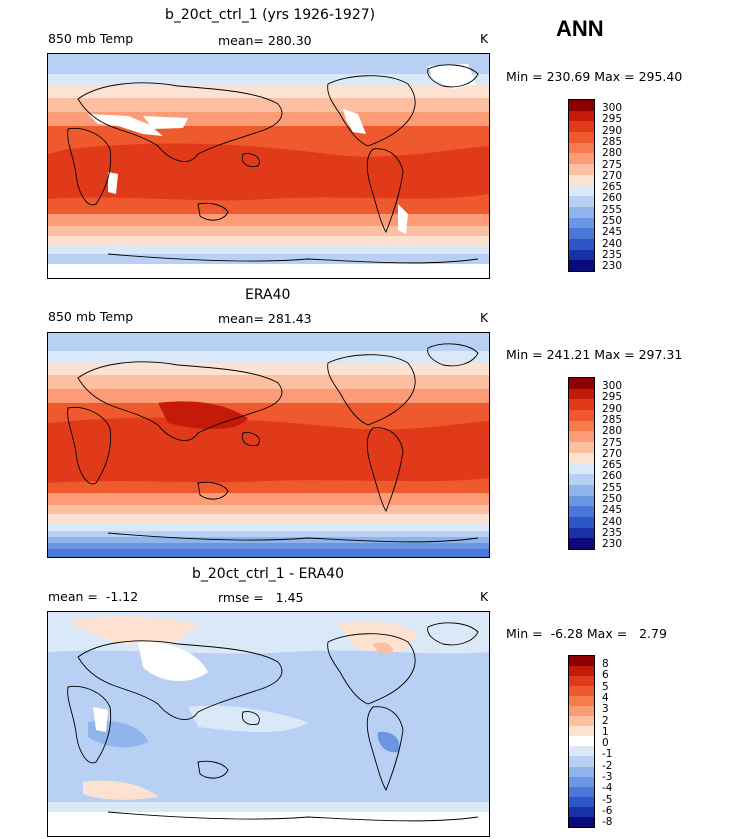 The height and width of the screenshot is (839, 732). I want to click on colorbar-tick-label: -8, so click(607, 822).